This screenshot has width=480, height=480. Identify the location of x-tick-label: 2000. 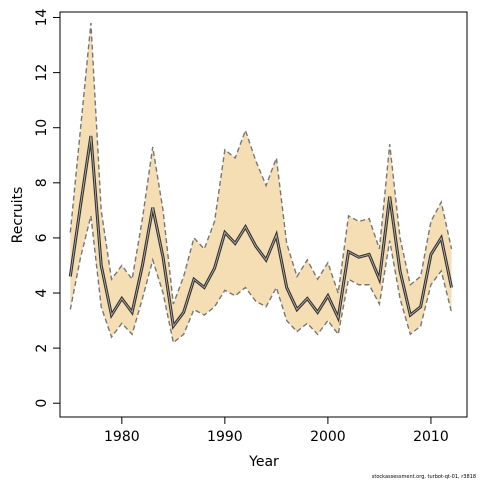
(328, 437).